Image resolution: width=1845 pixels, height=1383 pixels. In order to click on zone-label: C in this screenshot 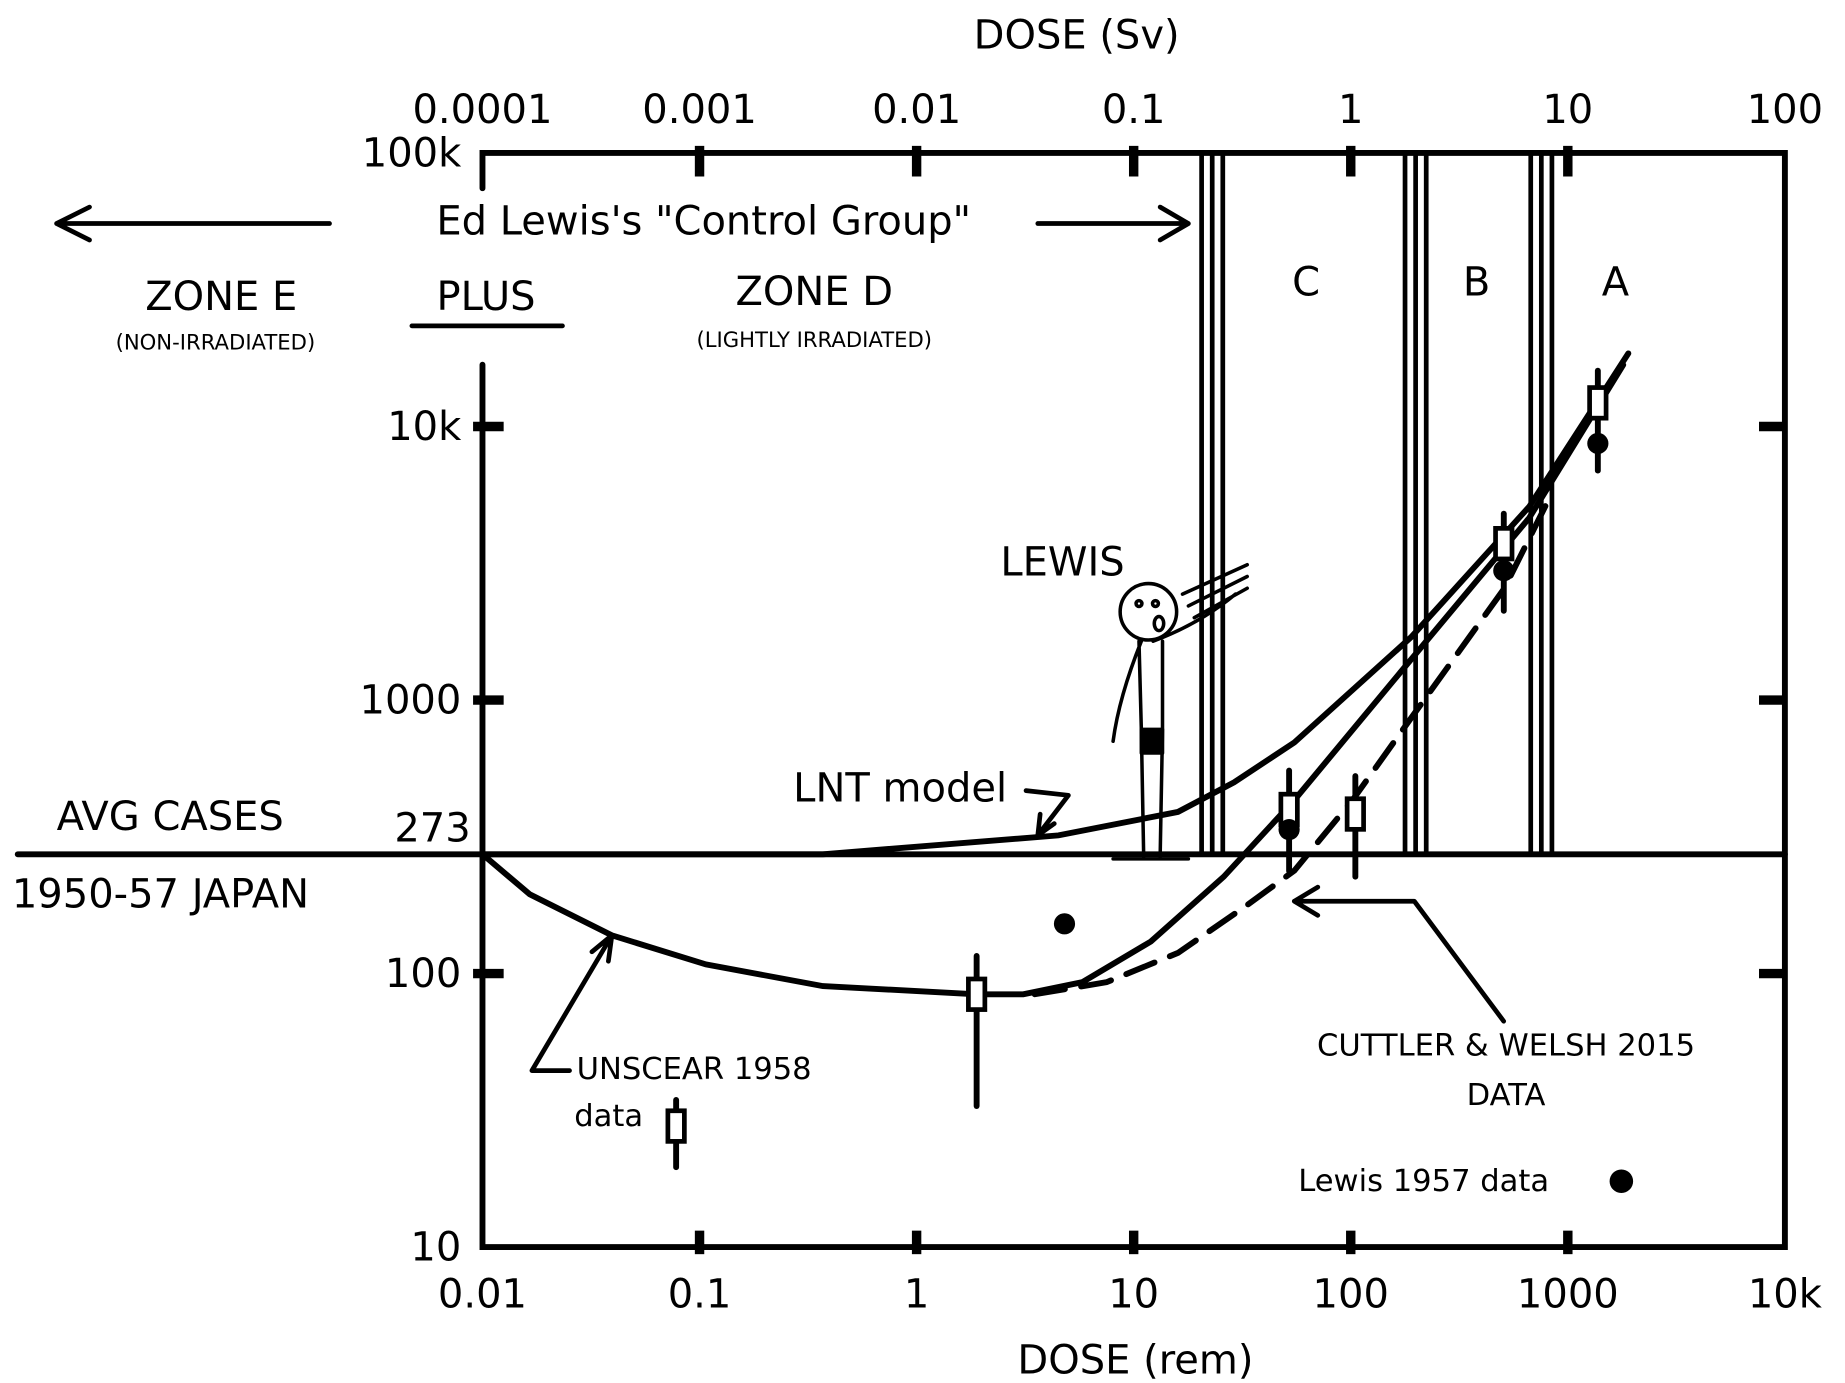, I will do `click(1306, 283)`.